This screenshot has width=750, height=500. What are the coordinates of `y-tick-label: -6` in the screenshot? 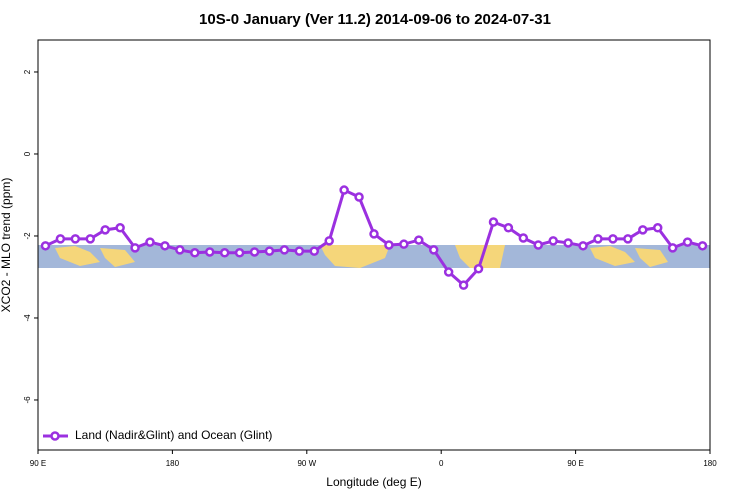 It's located at (27, 400).